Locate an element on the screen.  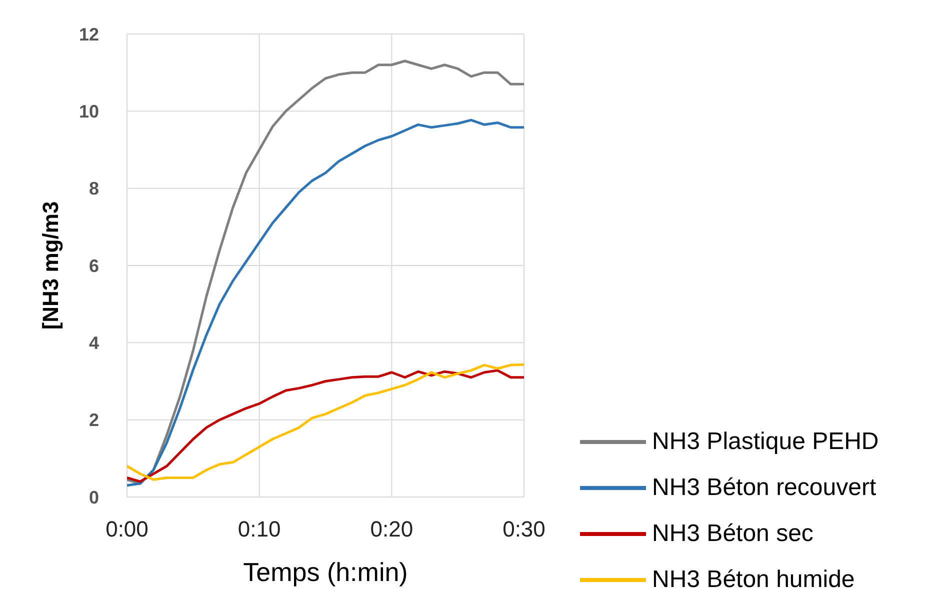
x-tick-label: 0:30 is located at coordinates (524, 529).